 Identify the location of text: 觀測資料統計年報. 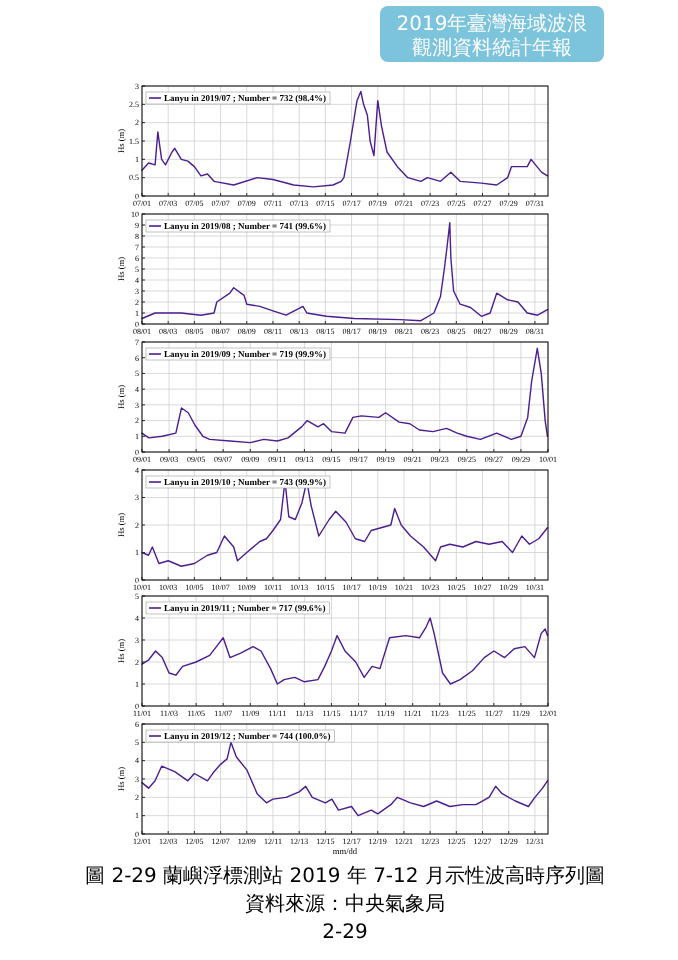
(492, 48).